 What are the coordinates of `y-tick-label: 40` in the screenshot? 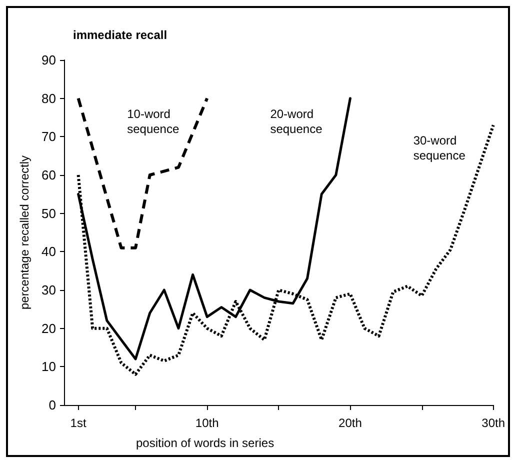 It's located at (49, 252).